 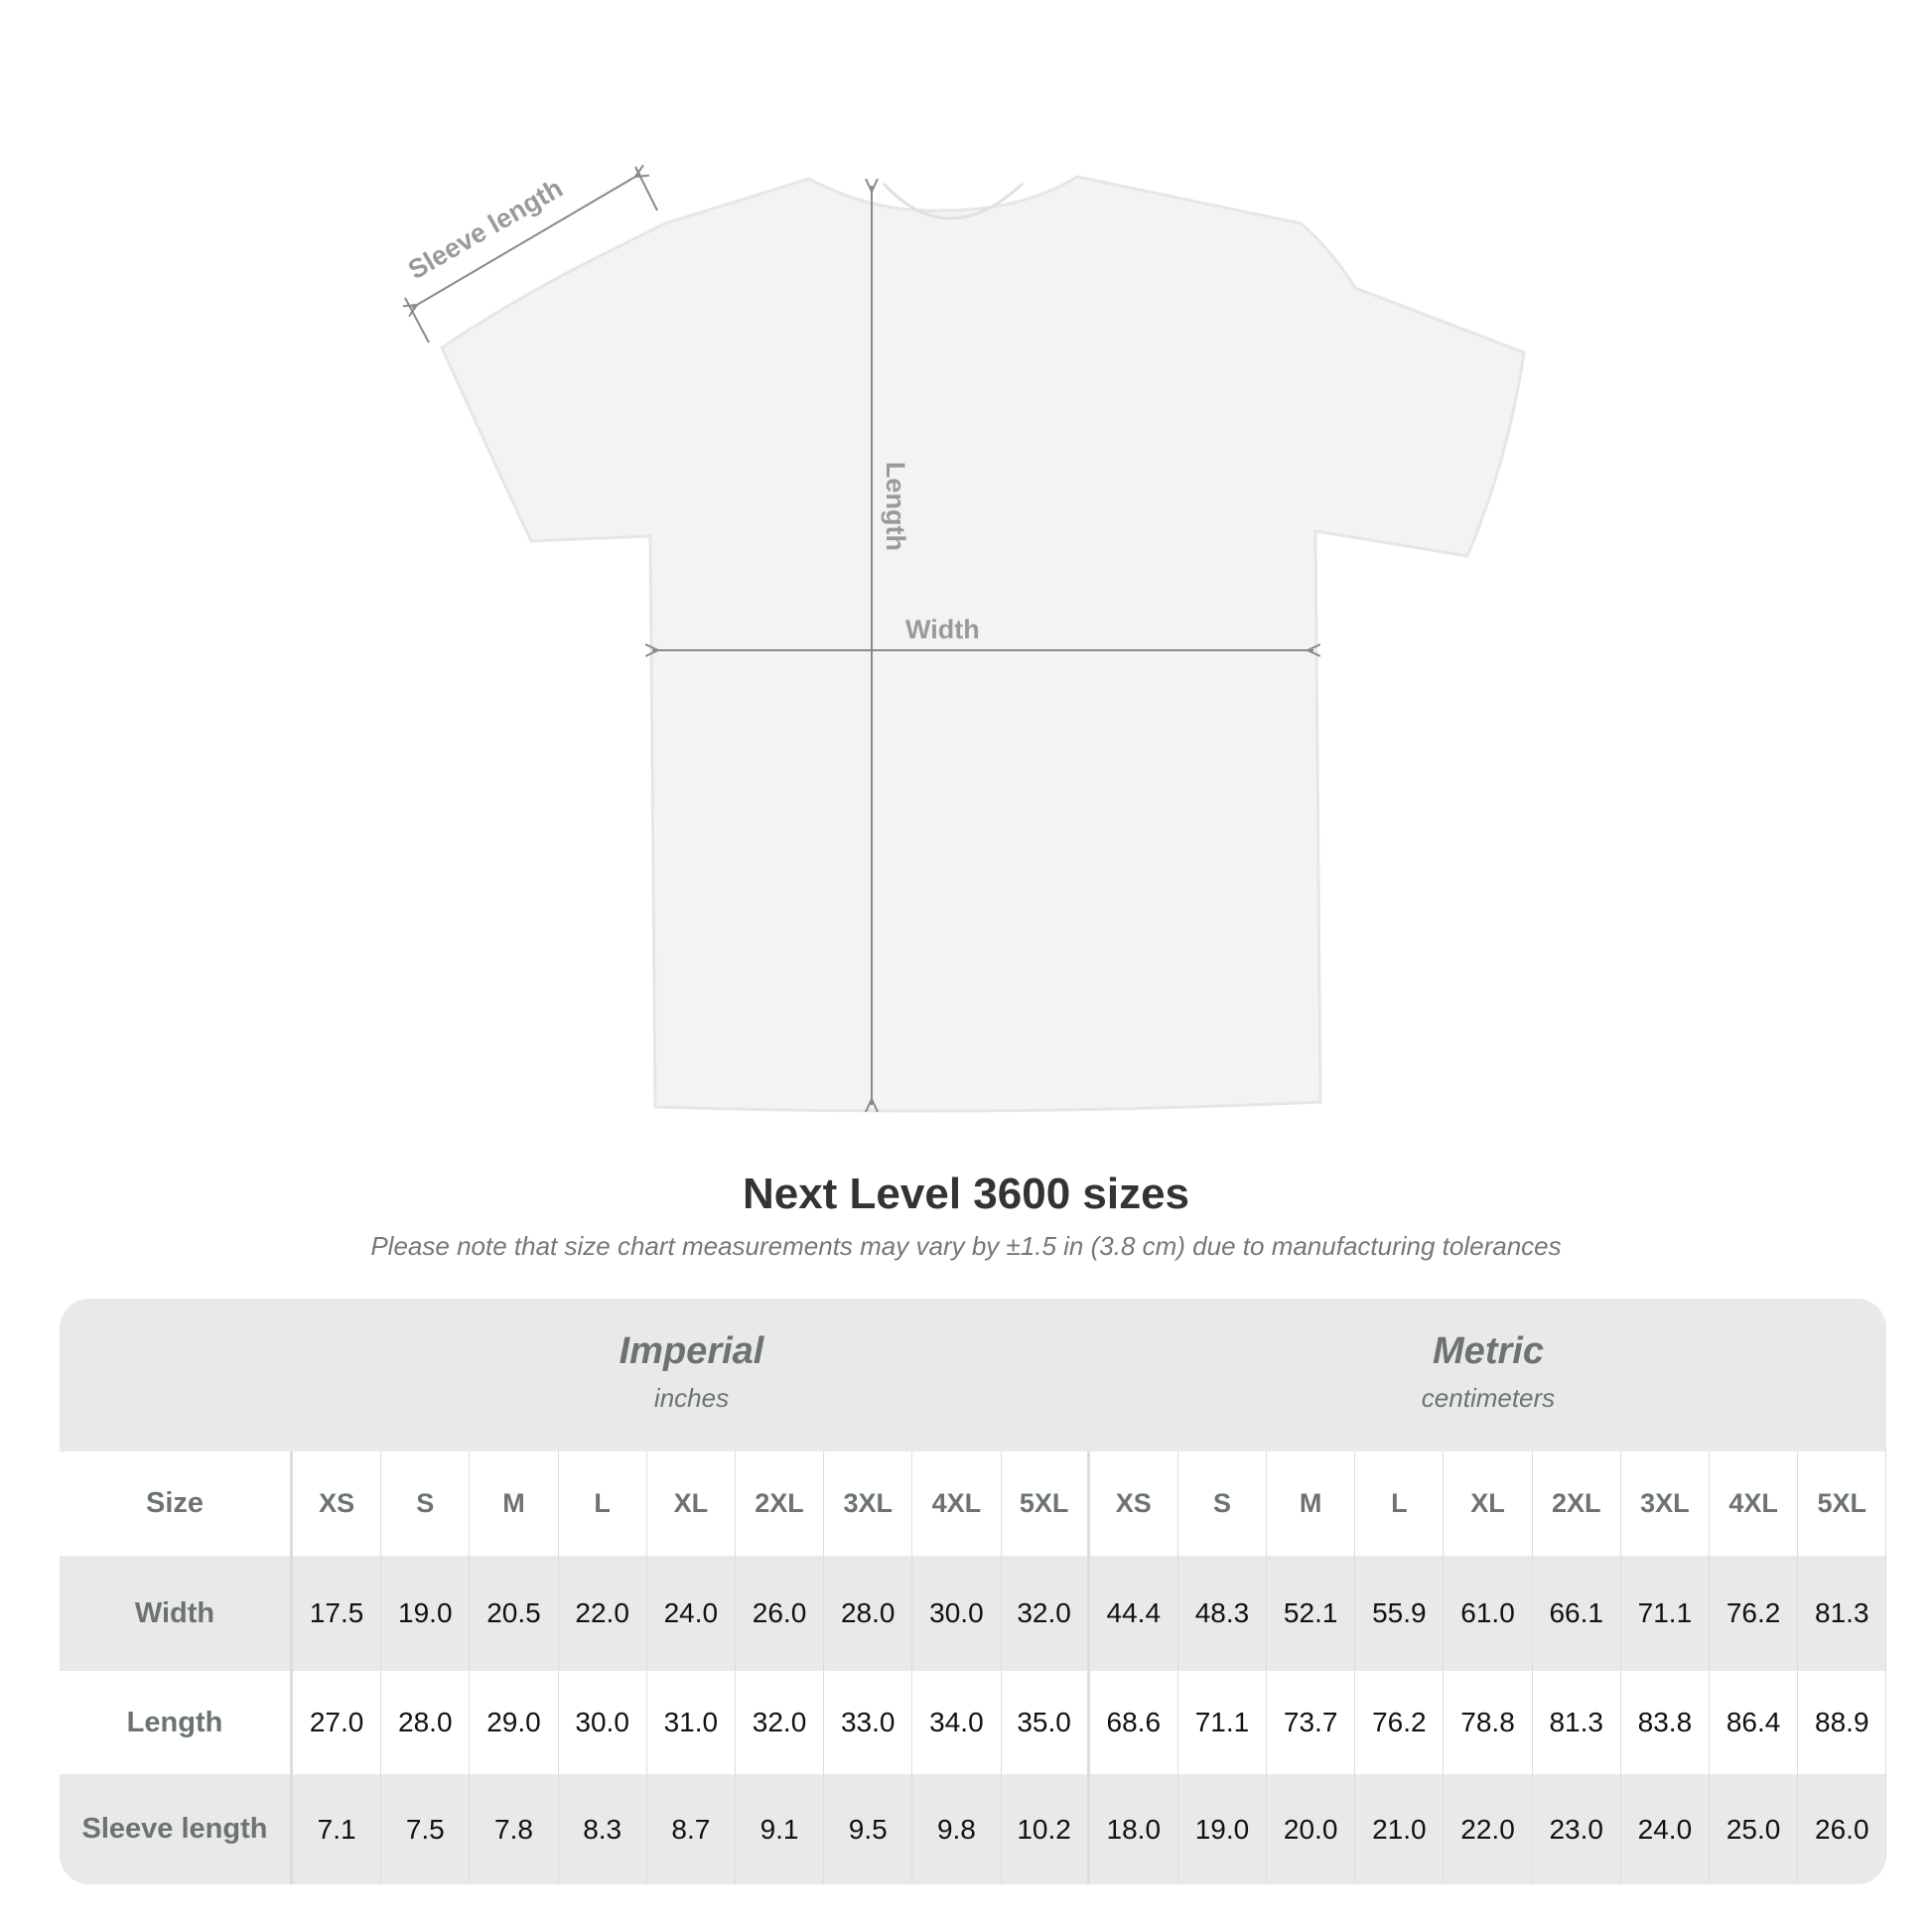 What do you see at coordinates (943, 630) in the screenshot?
I see `width-label: Width` at bounding box center [943, 630].